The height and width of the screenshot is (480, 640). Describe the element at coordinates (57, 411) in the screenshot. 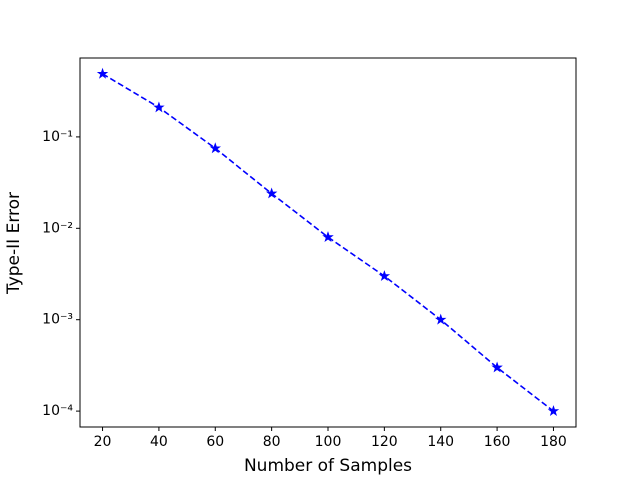

I see `y-tick-label: 10⁻⁴` at that location.